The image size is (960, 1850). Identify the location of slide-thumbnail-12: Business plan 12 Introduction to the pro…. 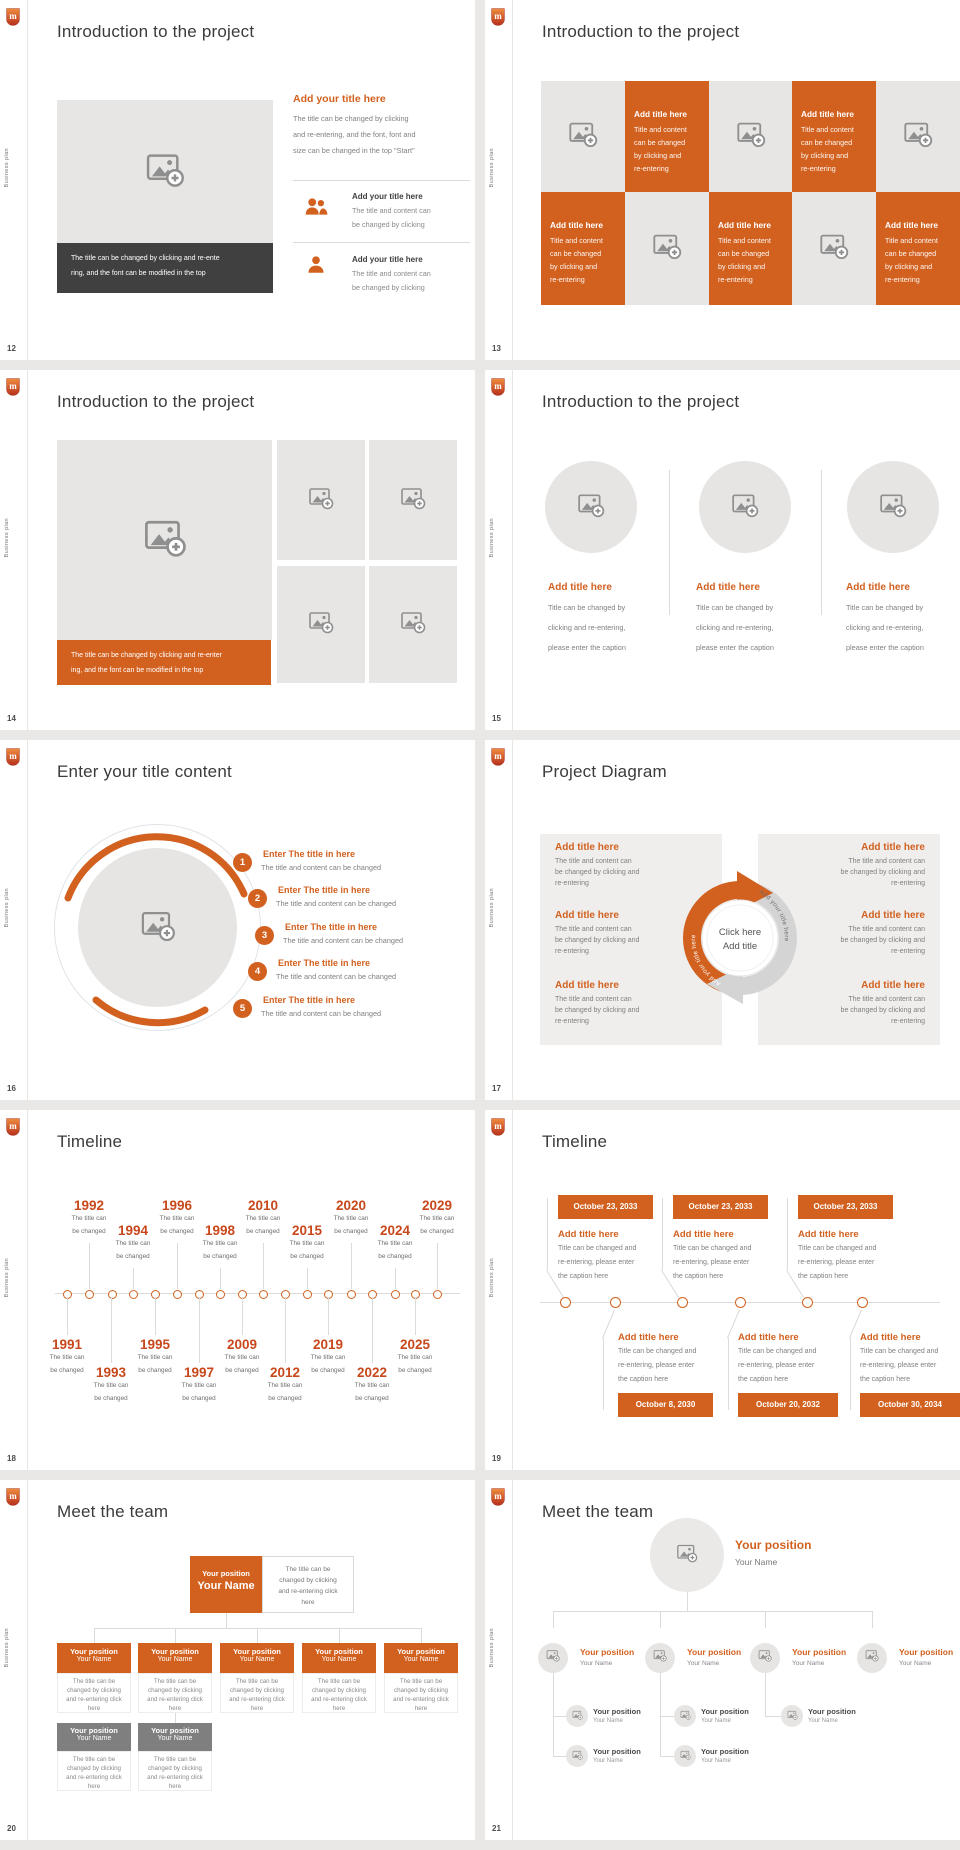
(237, 180).